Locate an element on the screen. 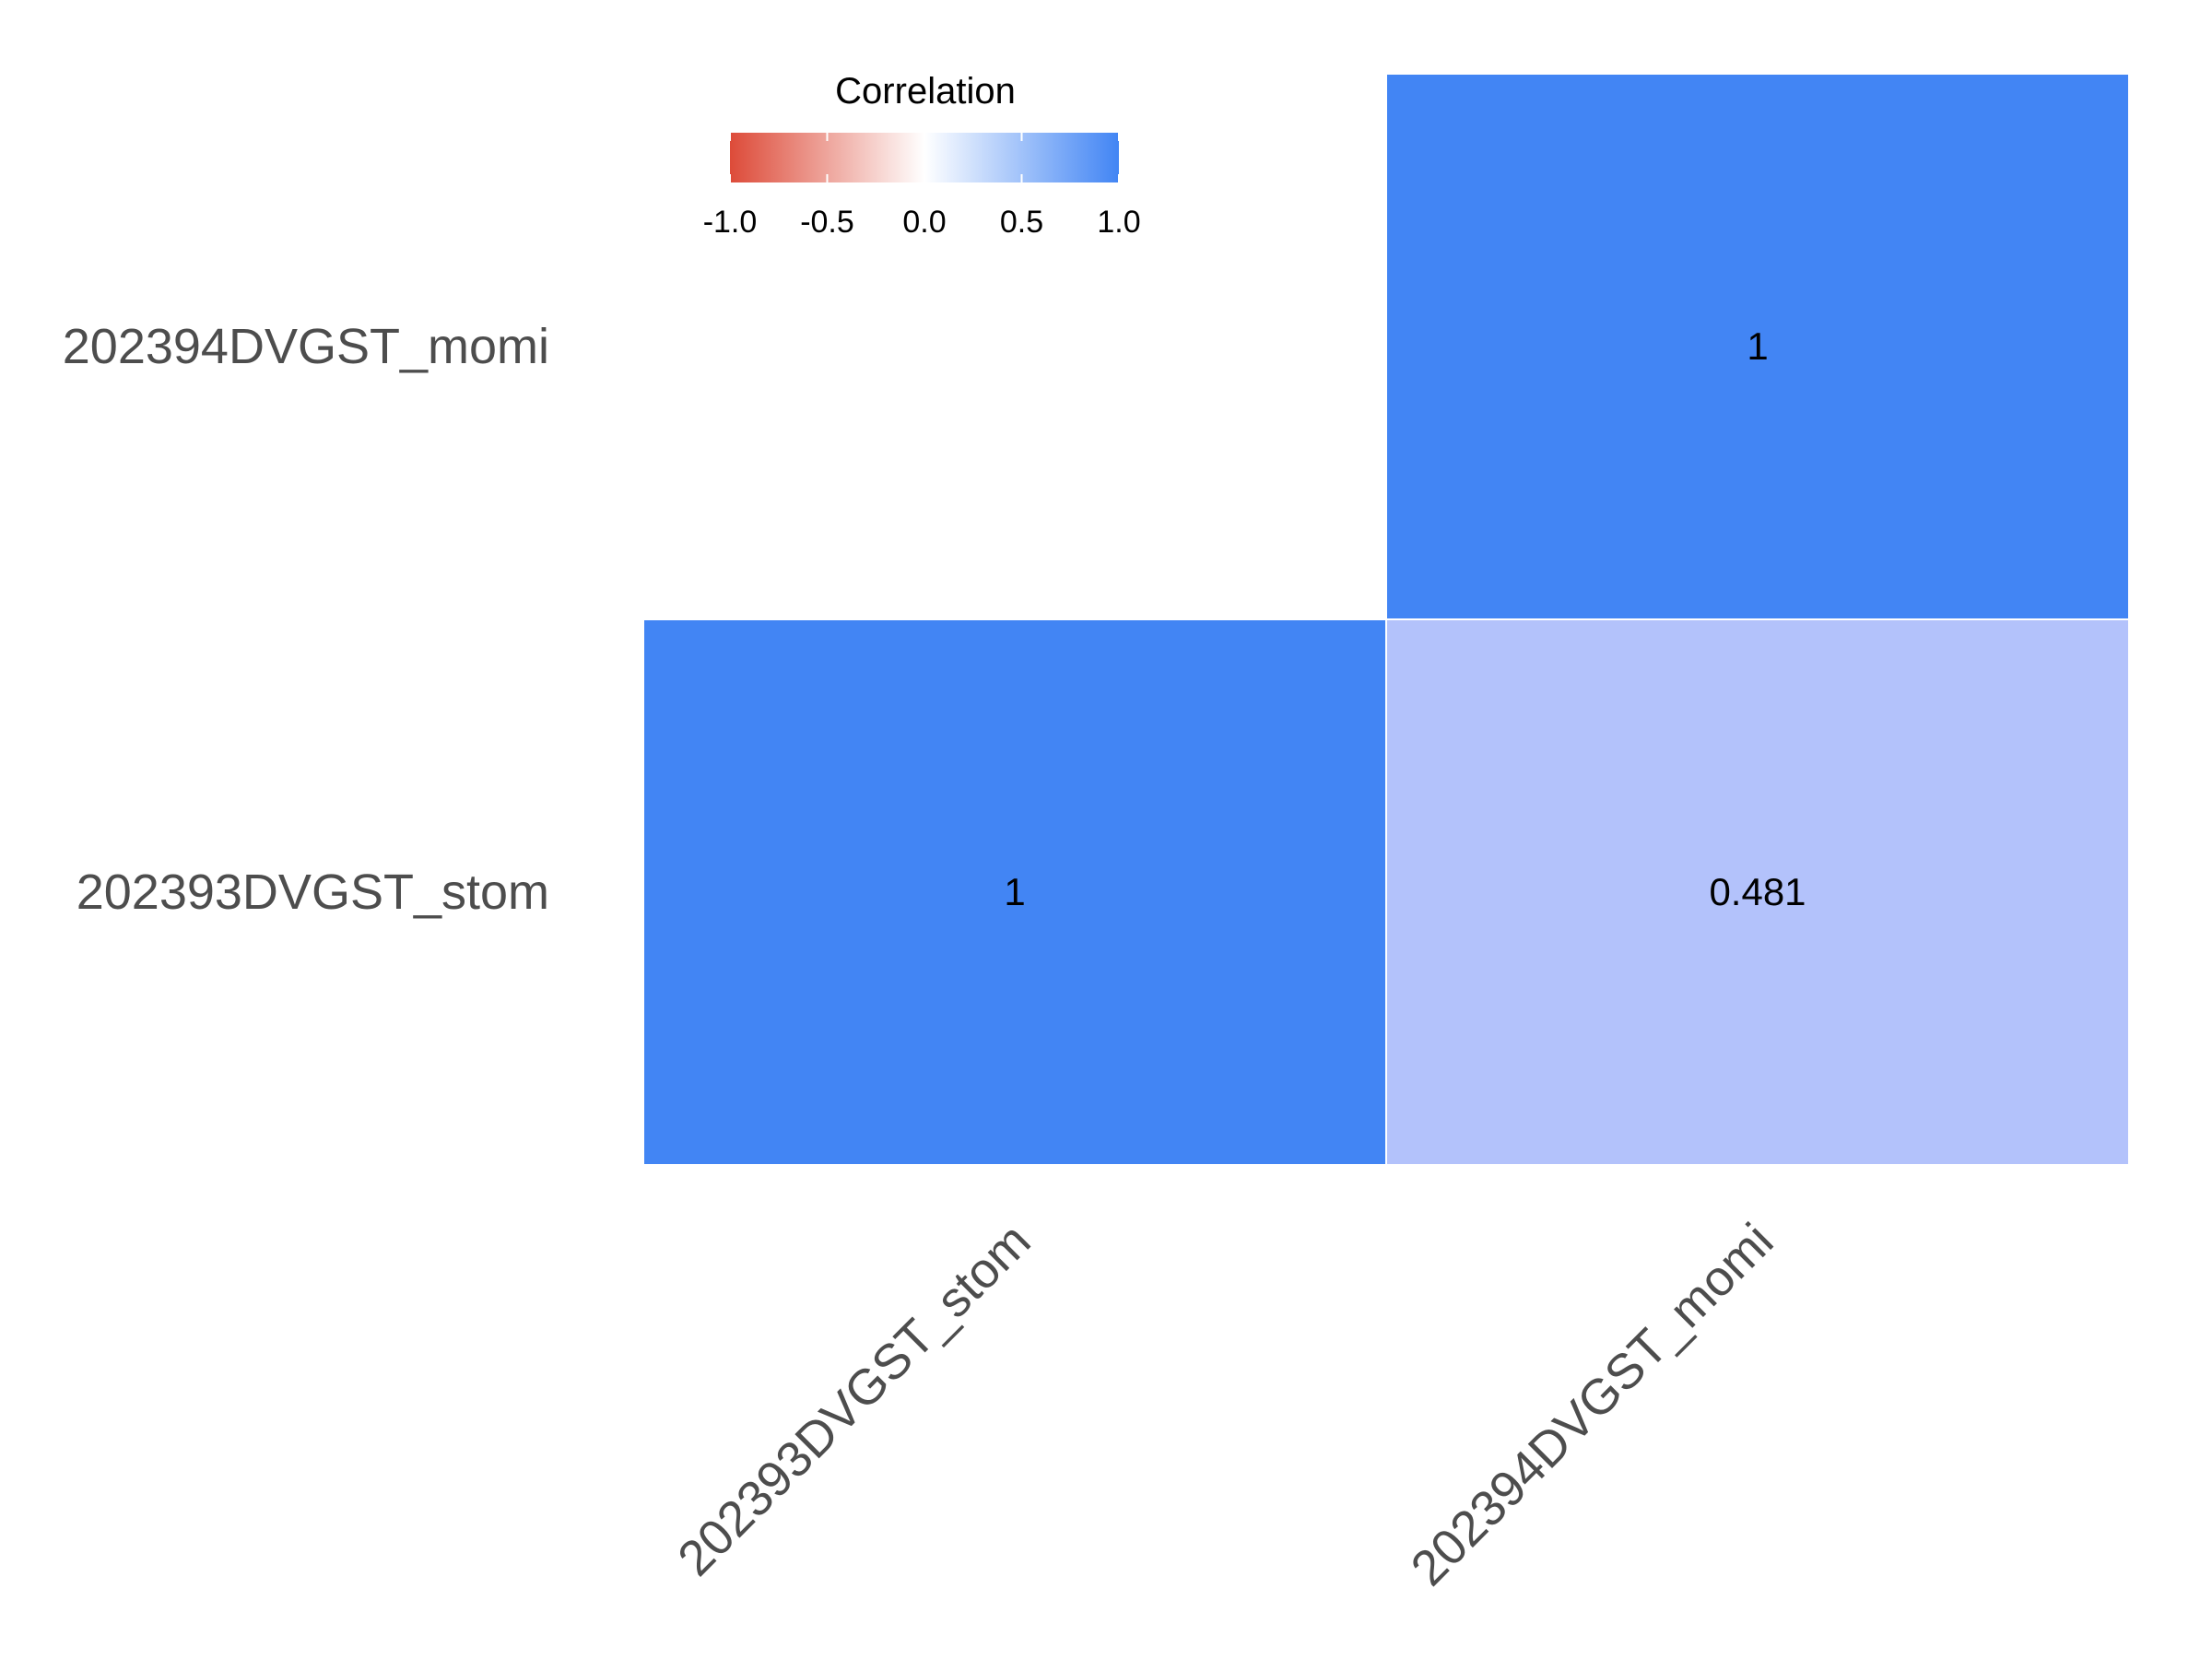  x-axis-labels: 202393DVGST_stom 202394DVGST_momi is located at coordinates (1225, 1404).